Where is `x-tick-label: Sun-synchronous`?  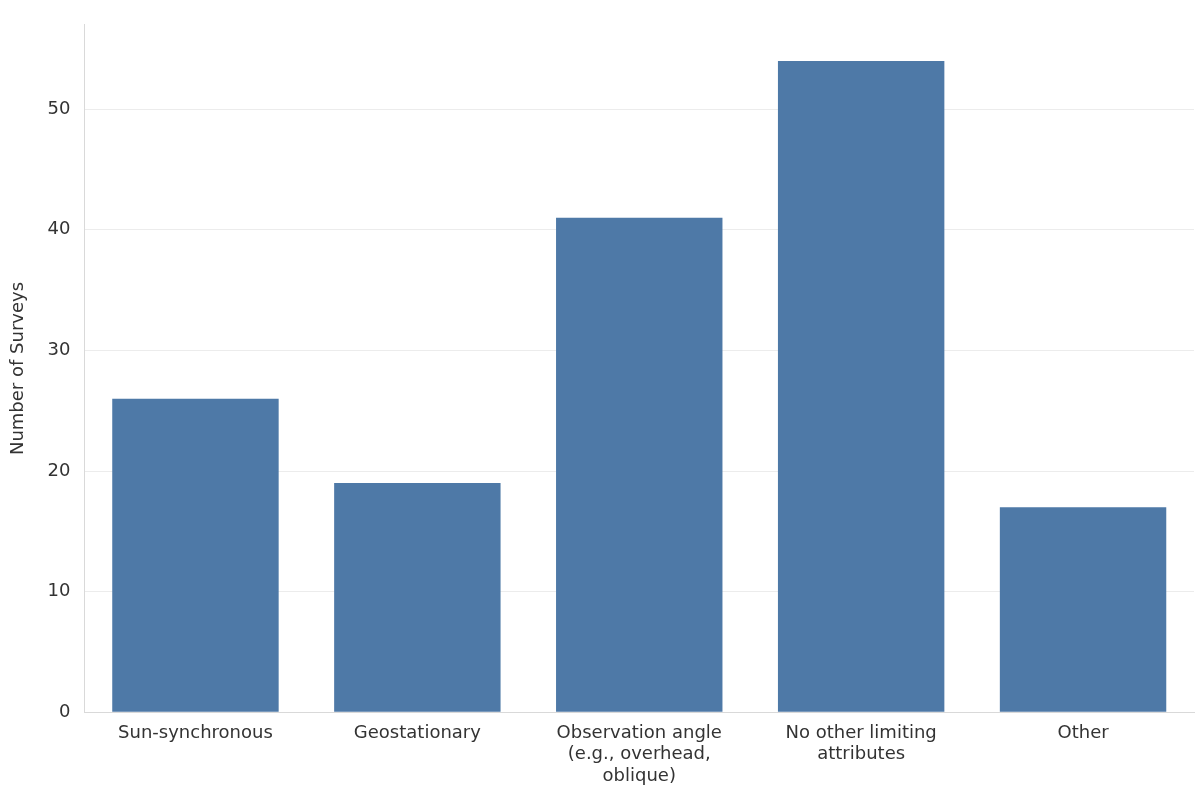 x-tick-label: Sun-synchronous is located at coordinates (195, 731).